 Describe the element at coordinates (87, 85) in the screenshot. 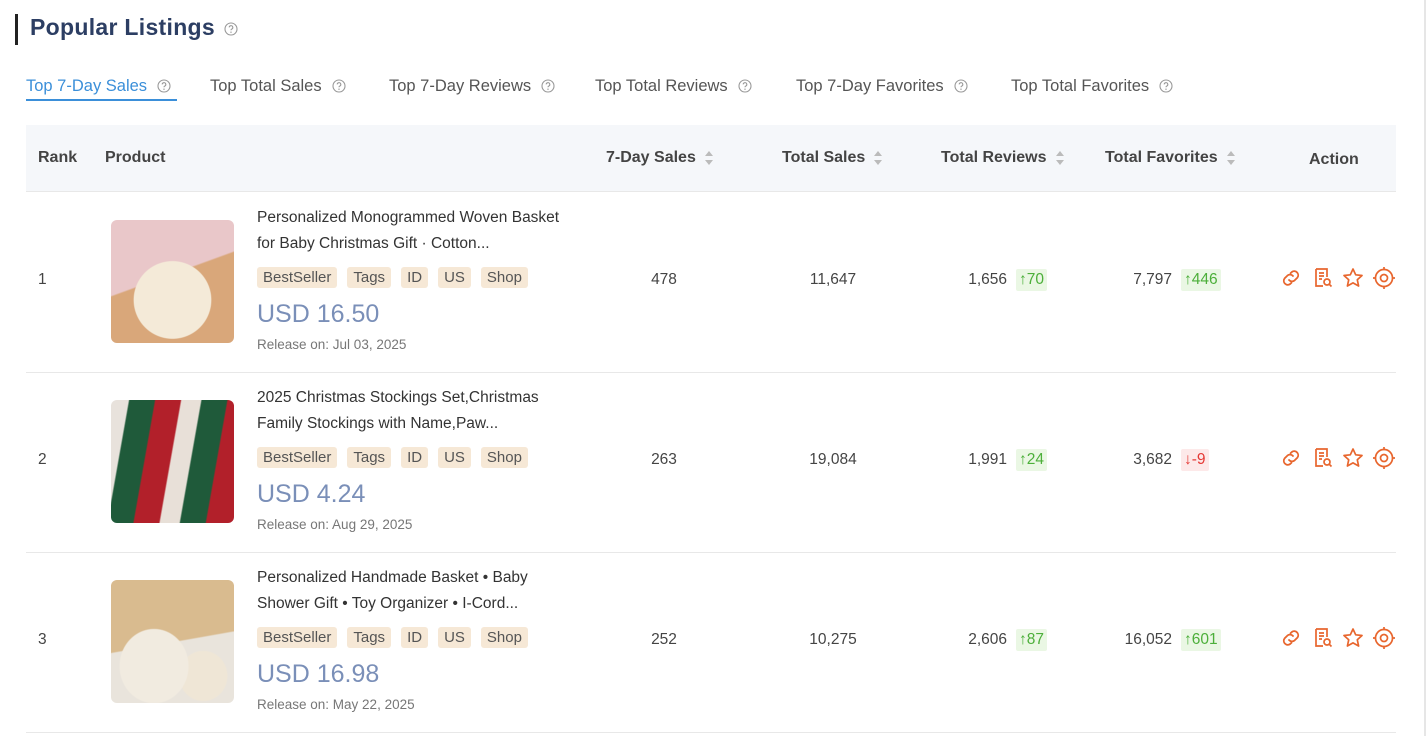

I see `tab-label: Top 7-Day Sales` at that location.